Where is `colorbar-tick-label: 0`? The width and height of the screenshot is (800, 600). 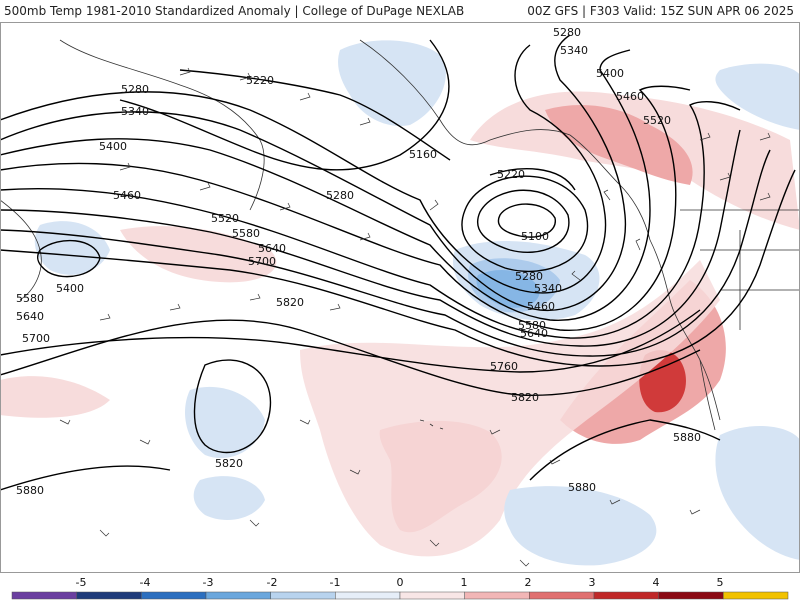 colorbar-tick-label: 0 is located at coordinates (400, 582).